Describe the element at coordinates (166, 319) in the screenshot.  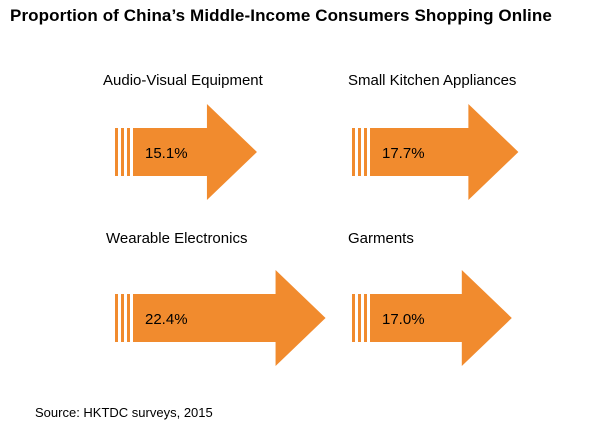
I see `value-label-wearable: 22.4%` at that location.